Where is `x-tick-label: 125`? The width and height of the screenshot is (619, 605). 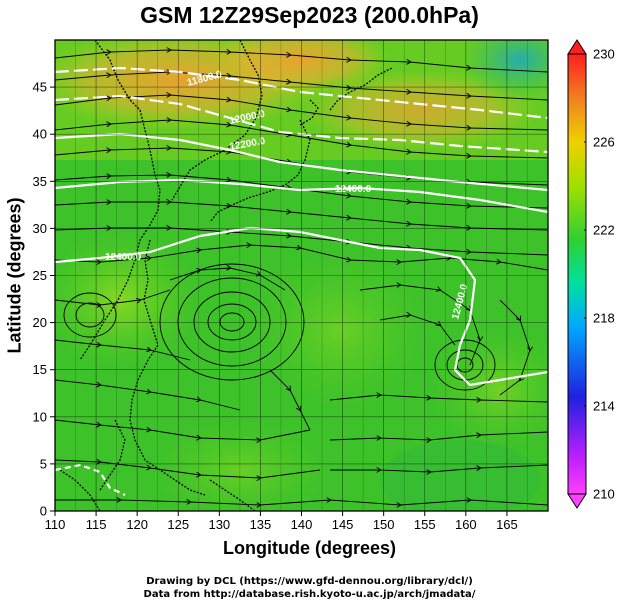 x-tick-label: 125 is located at coordinates (178, 524).